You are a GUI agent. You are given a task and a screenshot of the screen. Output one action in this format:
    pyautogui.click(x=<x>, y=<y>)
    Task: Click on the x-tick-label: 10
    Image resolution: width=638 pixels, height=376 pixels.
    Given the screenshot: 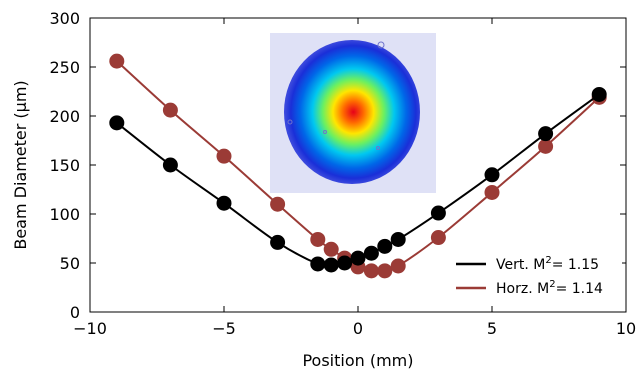 What is the action you would take?
    pyautogui.click(x=626, y=328)
    